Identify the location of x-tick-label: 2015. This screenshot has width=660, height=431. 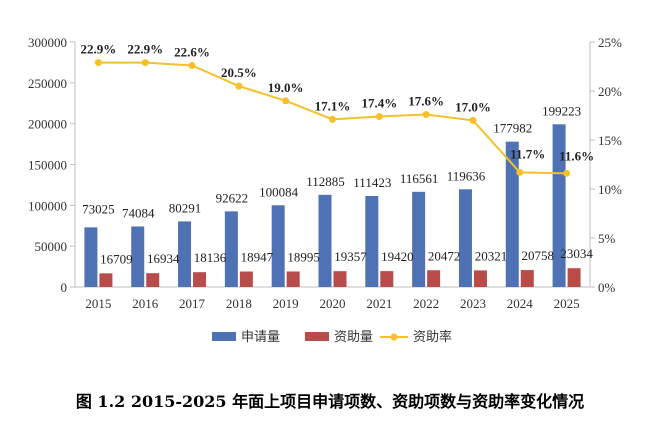
(98, 303).